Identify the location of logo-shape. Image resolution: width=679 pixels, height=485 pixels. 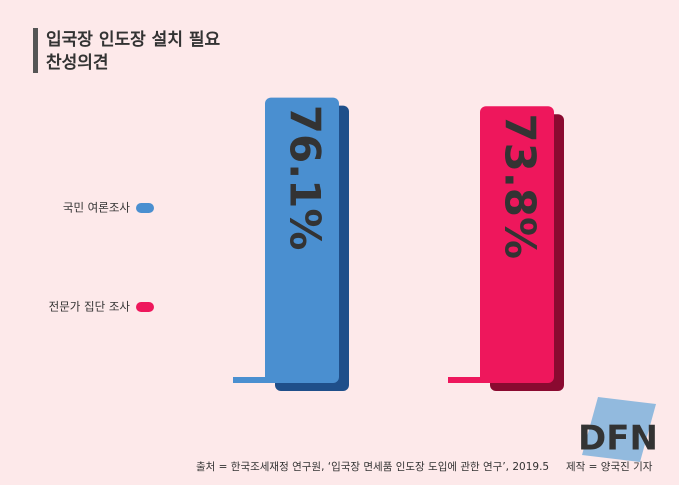
(619, 429).